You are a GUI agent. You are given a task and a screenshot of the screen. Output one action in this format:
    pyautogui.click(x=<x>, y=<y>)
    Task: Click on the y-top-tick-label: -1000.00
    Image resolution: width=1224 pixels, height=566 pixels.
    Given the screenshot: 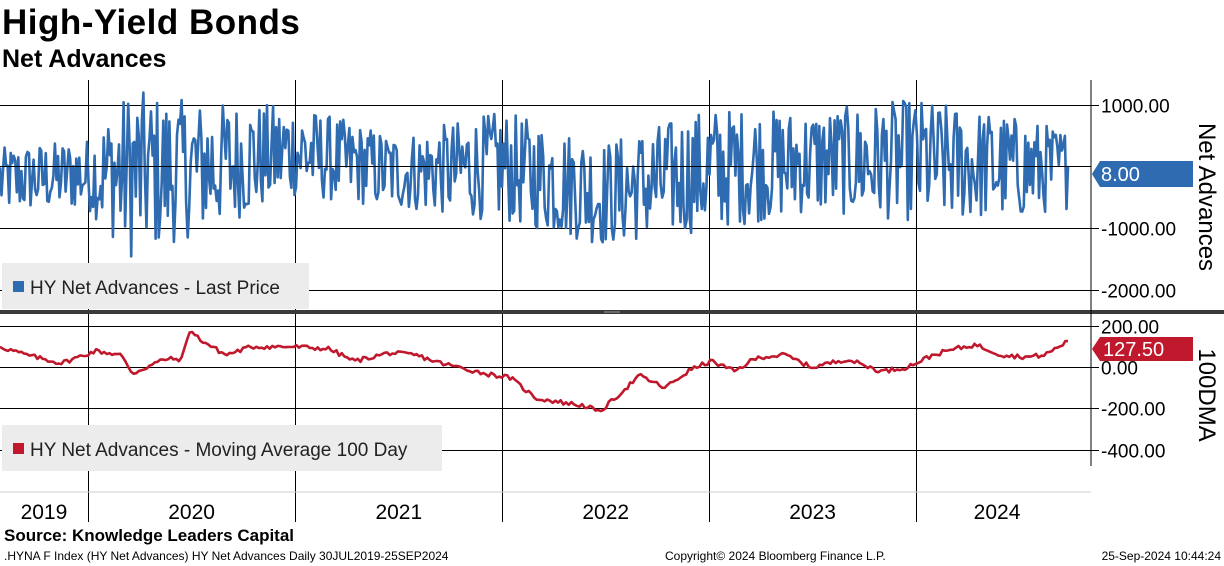 What is the action you would take?
    pyautogui.click(x=1138, y=230)
    